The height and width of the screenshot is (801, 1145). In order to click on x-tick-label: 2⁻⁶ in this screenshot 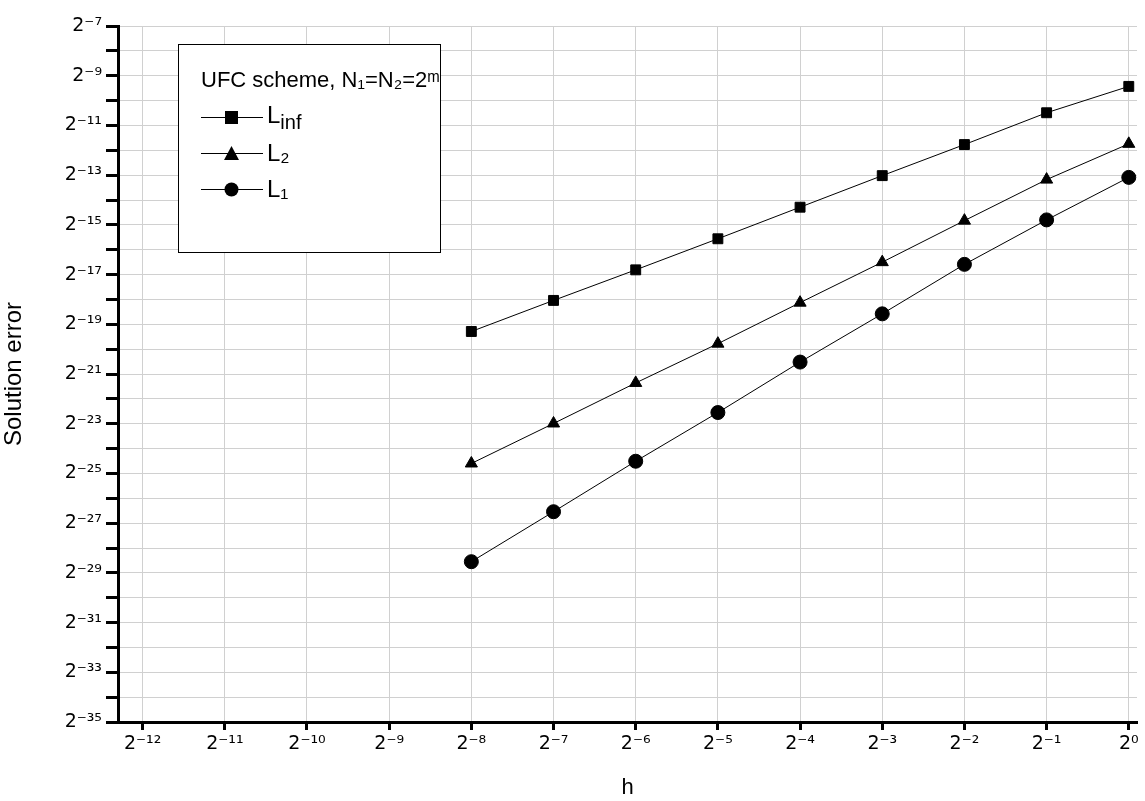, I will do `click(635, 742)`.